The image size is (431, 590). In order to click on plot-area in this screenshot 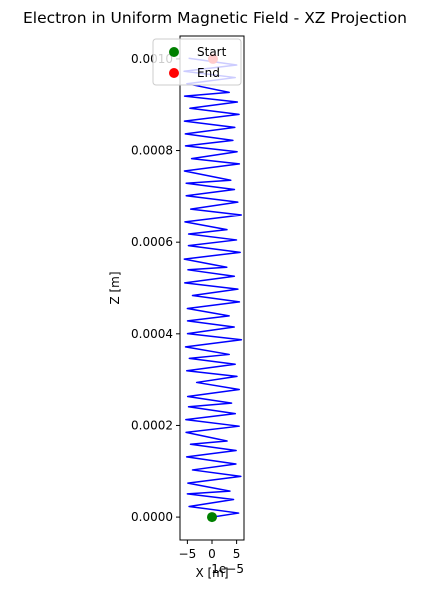, I will do `click(212, 288)`.